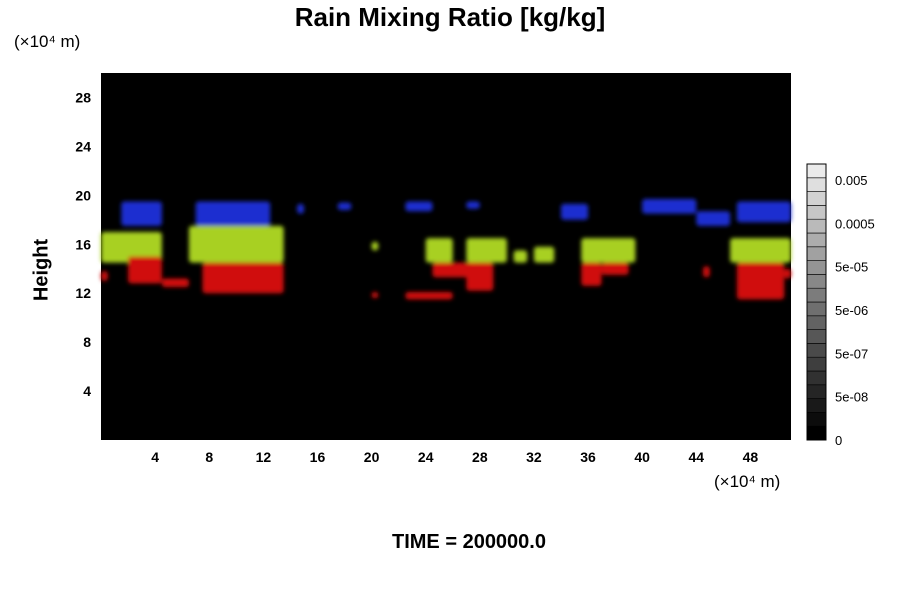  What do you see at coordinates (588, 457) in the screenshot?
I see `x-tick-label: 36` at bounding box center [588, 457].